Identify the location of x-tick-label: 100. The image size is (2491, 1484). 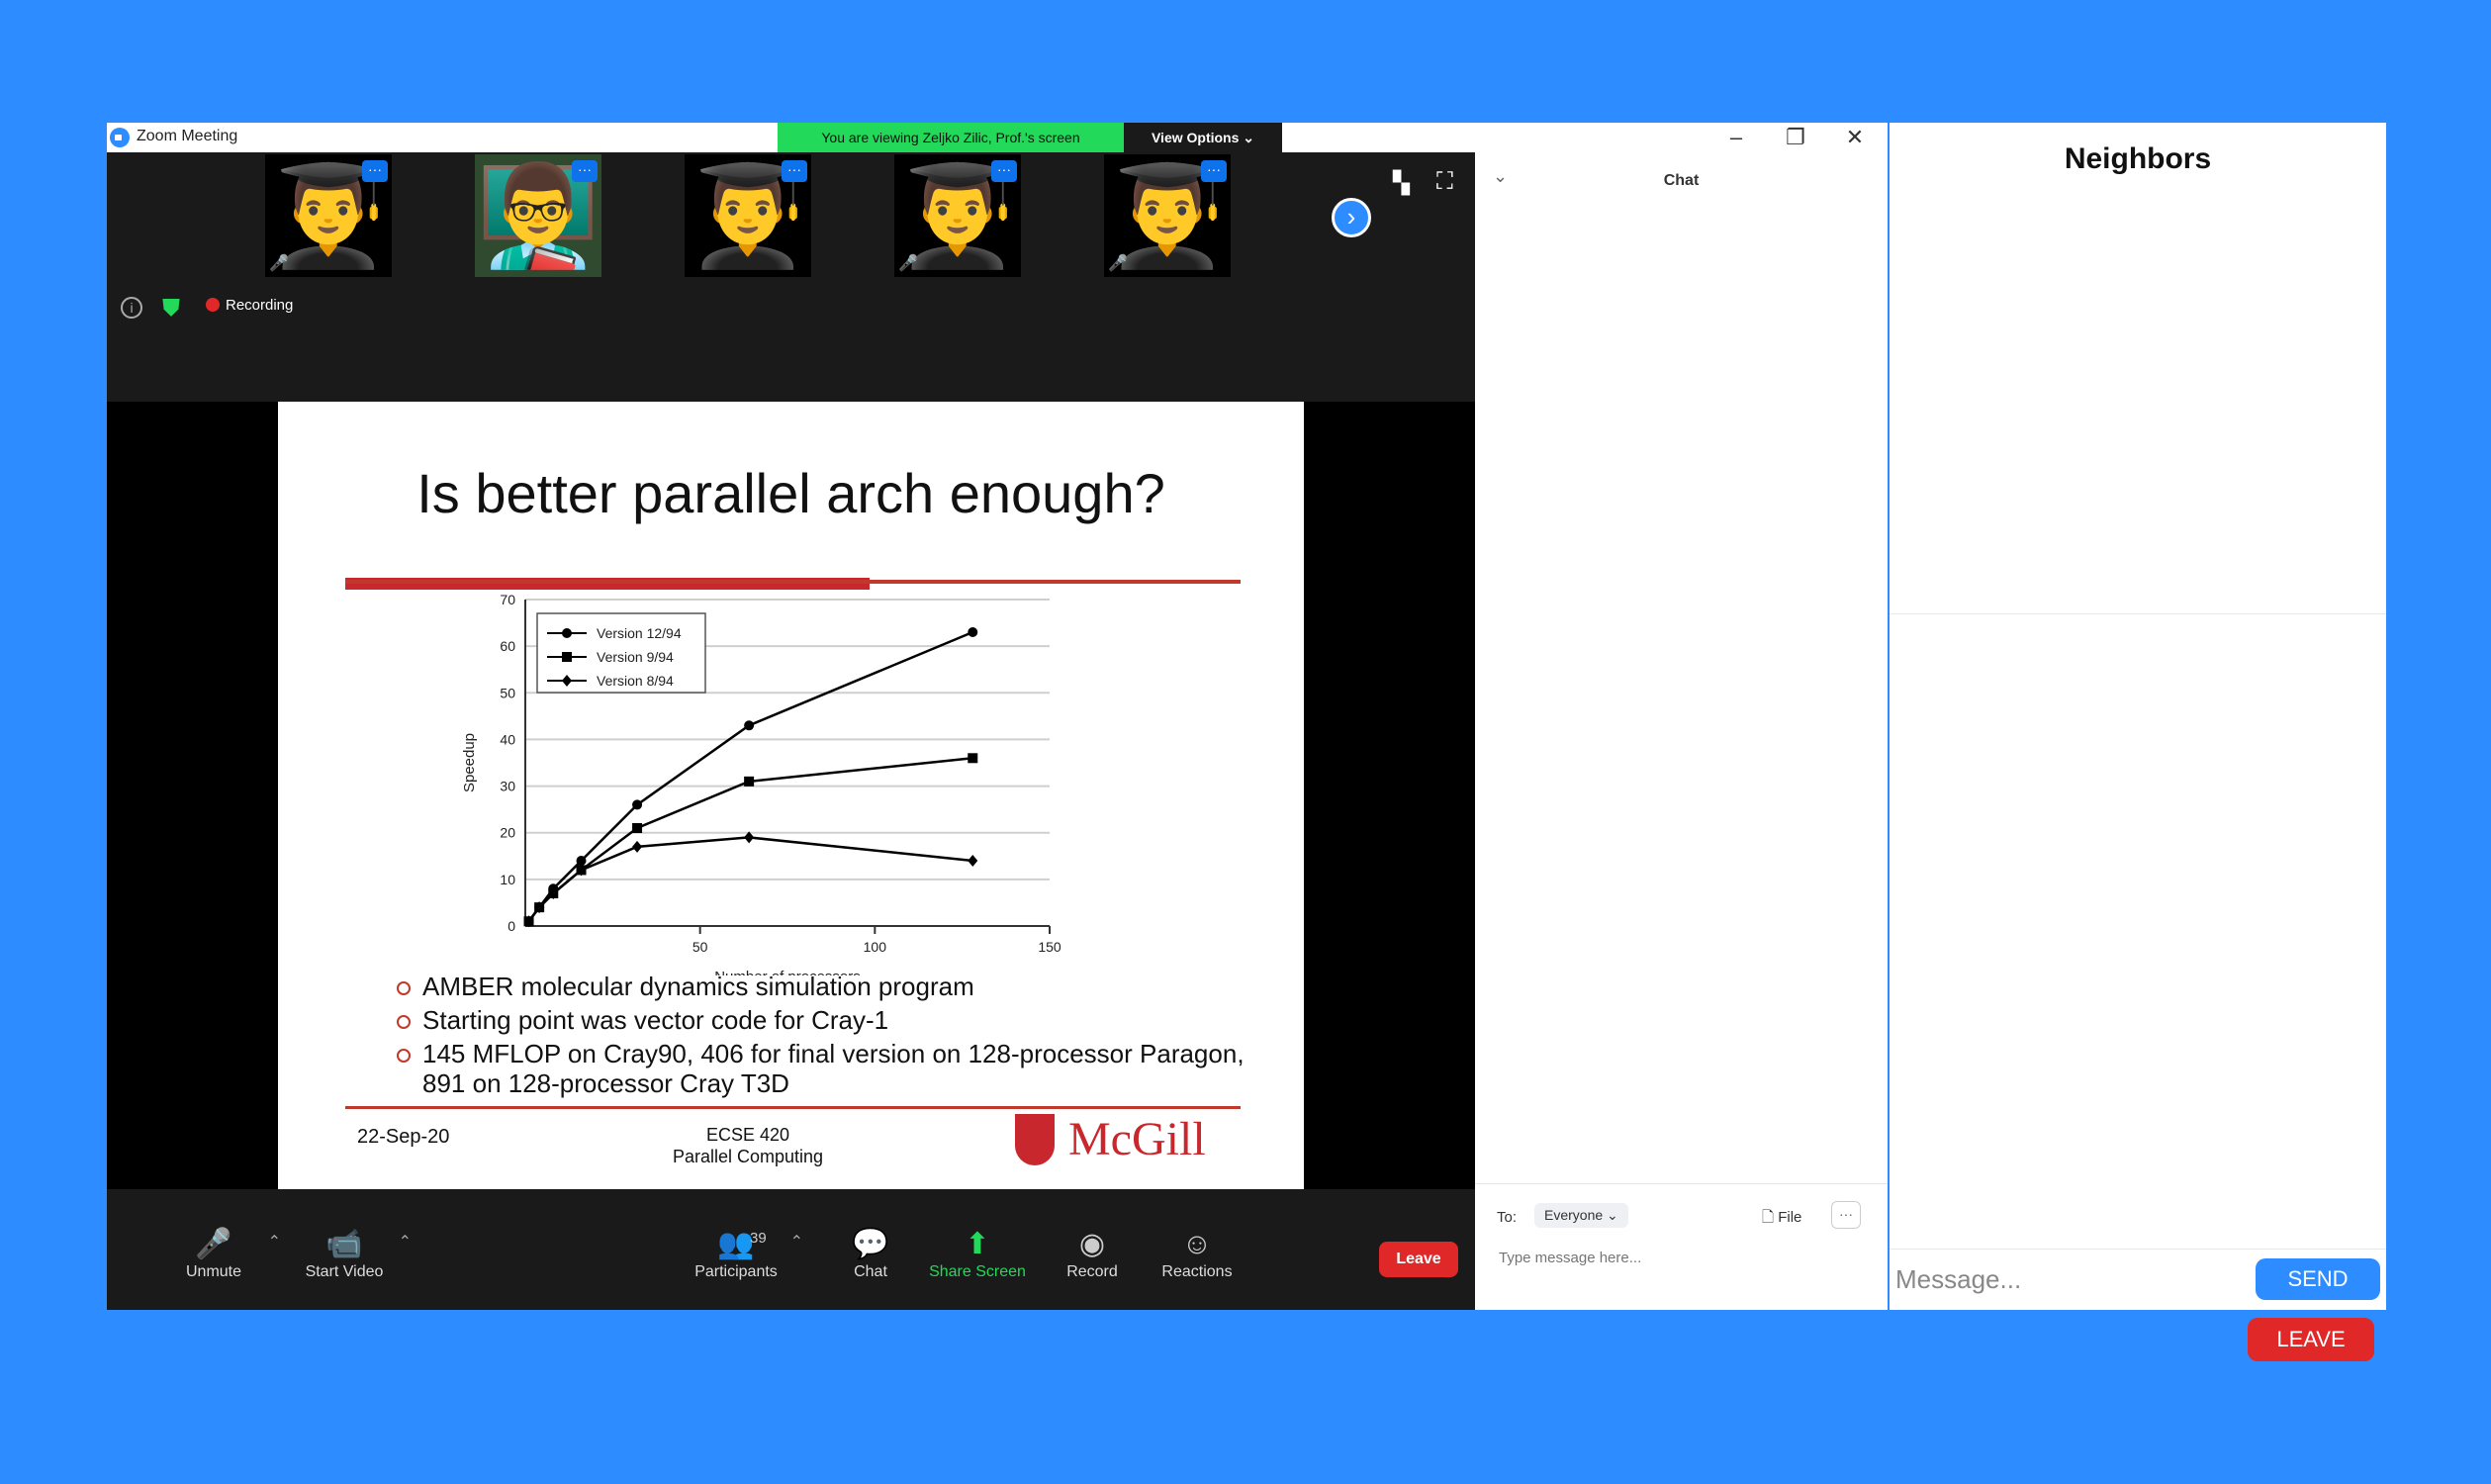
(876, 947).